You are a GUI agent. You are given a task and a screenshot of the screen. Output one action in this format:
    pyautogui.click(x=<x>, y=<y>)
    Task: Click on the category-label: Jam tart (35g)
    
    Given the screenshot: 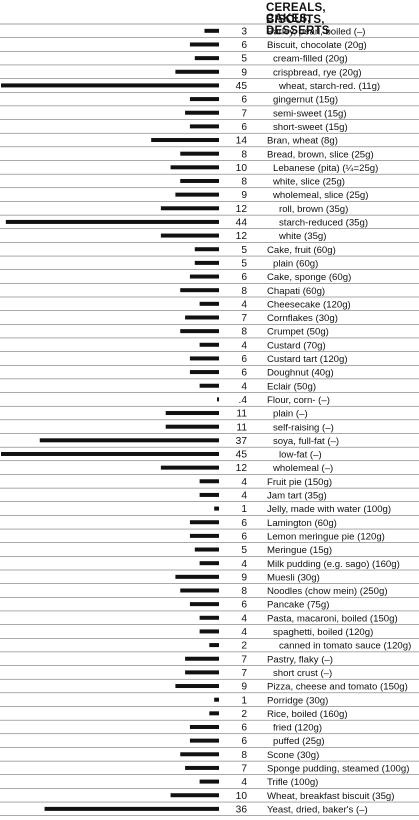 What is the action you would take?
    pyautogui.click(x=297, y=496)
    